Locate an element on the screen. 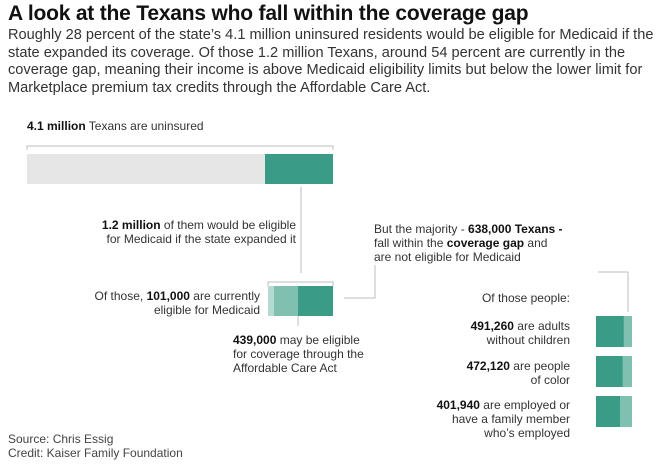 This screenshot has width=662, height=471. color-text-2: of color is located at coordinates (550, 380).